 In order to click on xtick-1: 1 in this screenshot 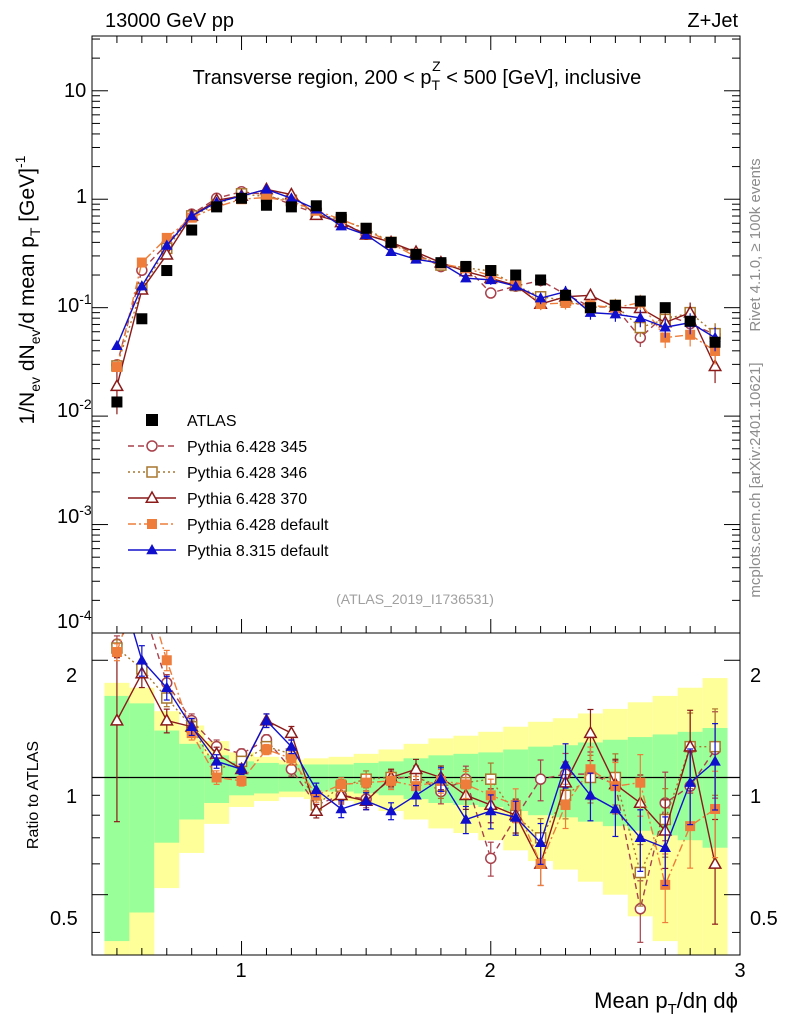, I will do `click(240, 971)`.